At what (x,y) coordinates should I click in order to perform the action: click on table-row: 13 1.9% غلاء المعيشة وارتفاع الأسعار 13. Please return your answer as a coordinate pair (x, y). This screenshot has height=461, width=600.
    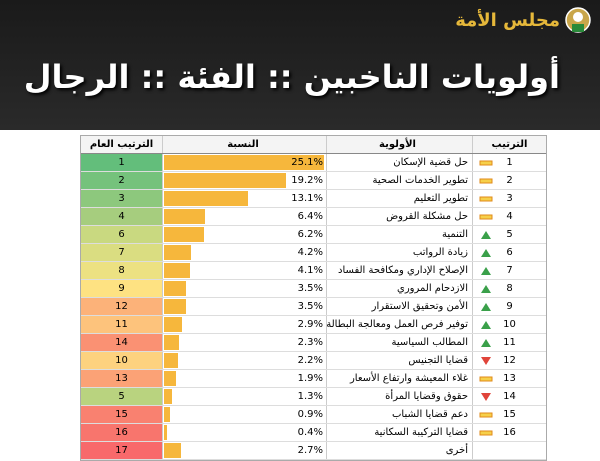
    Looking at the image, I should click on (313, 379).